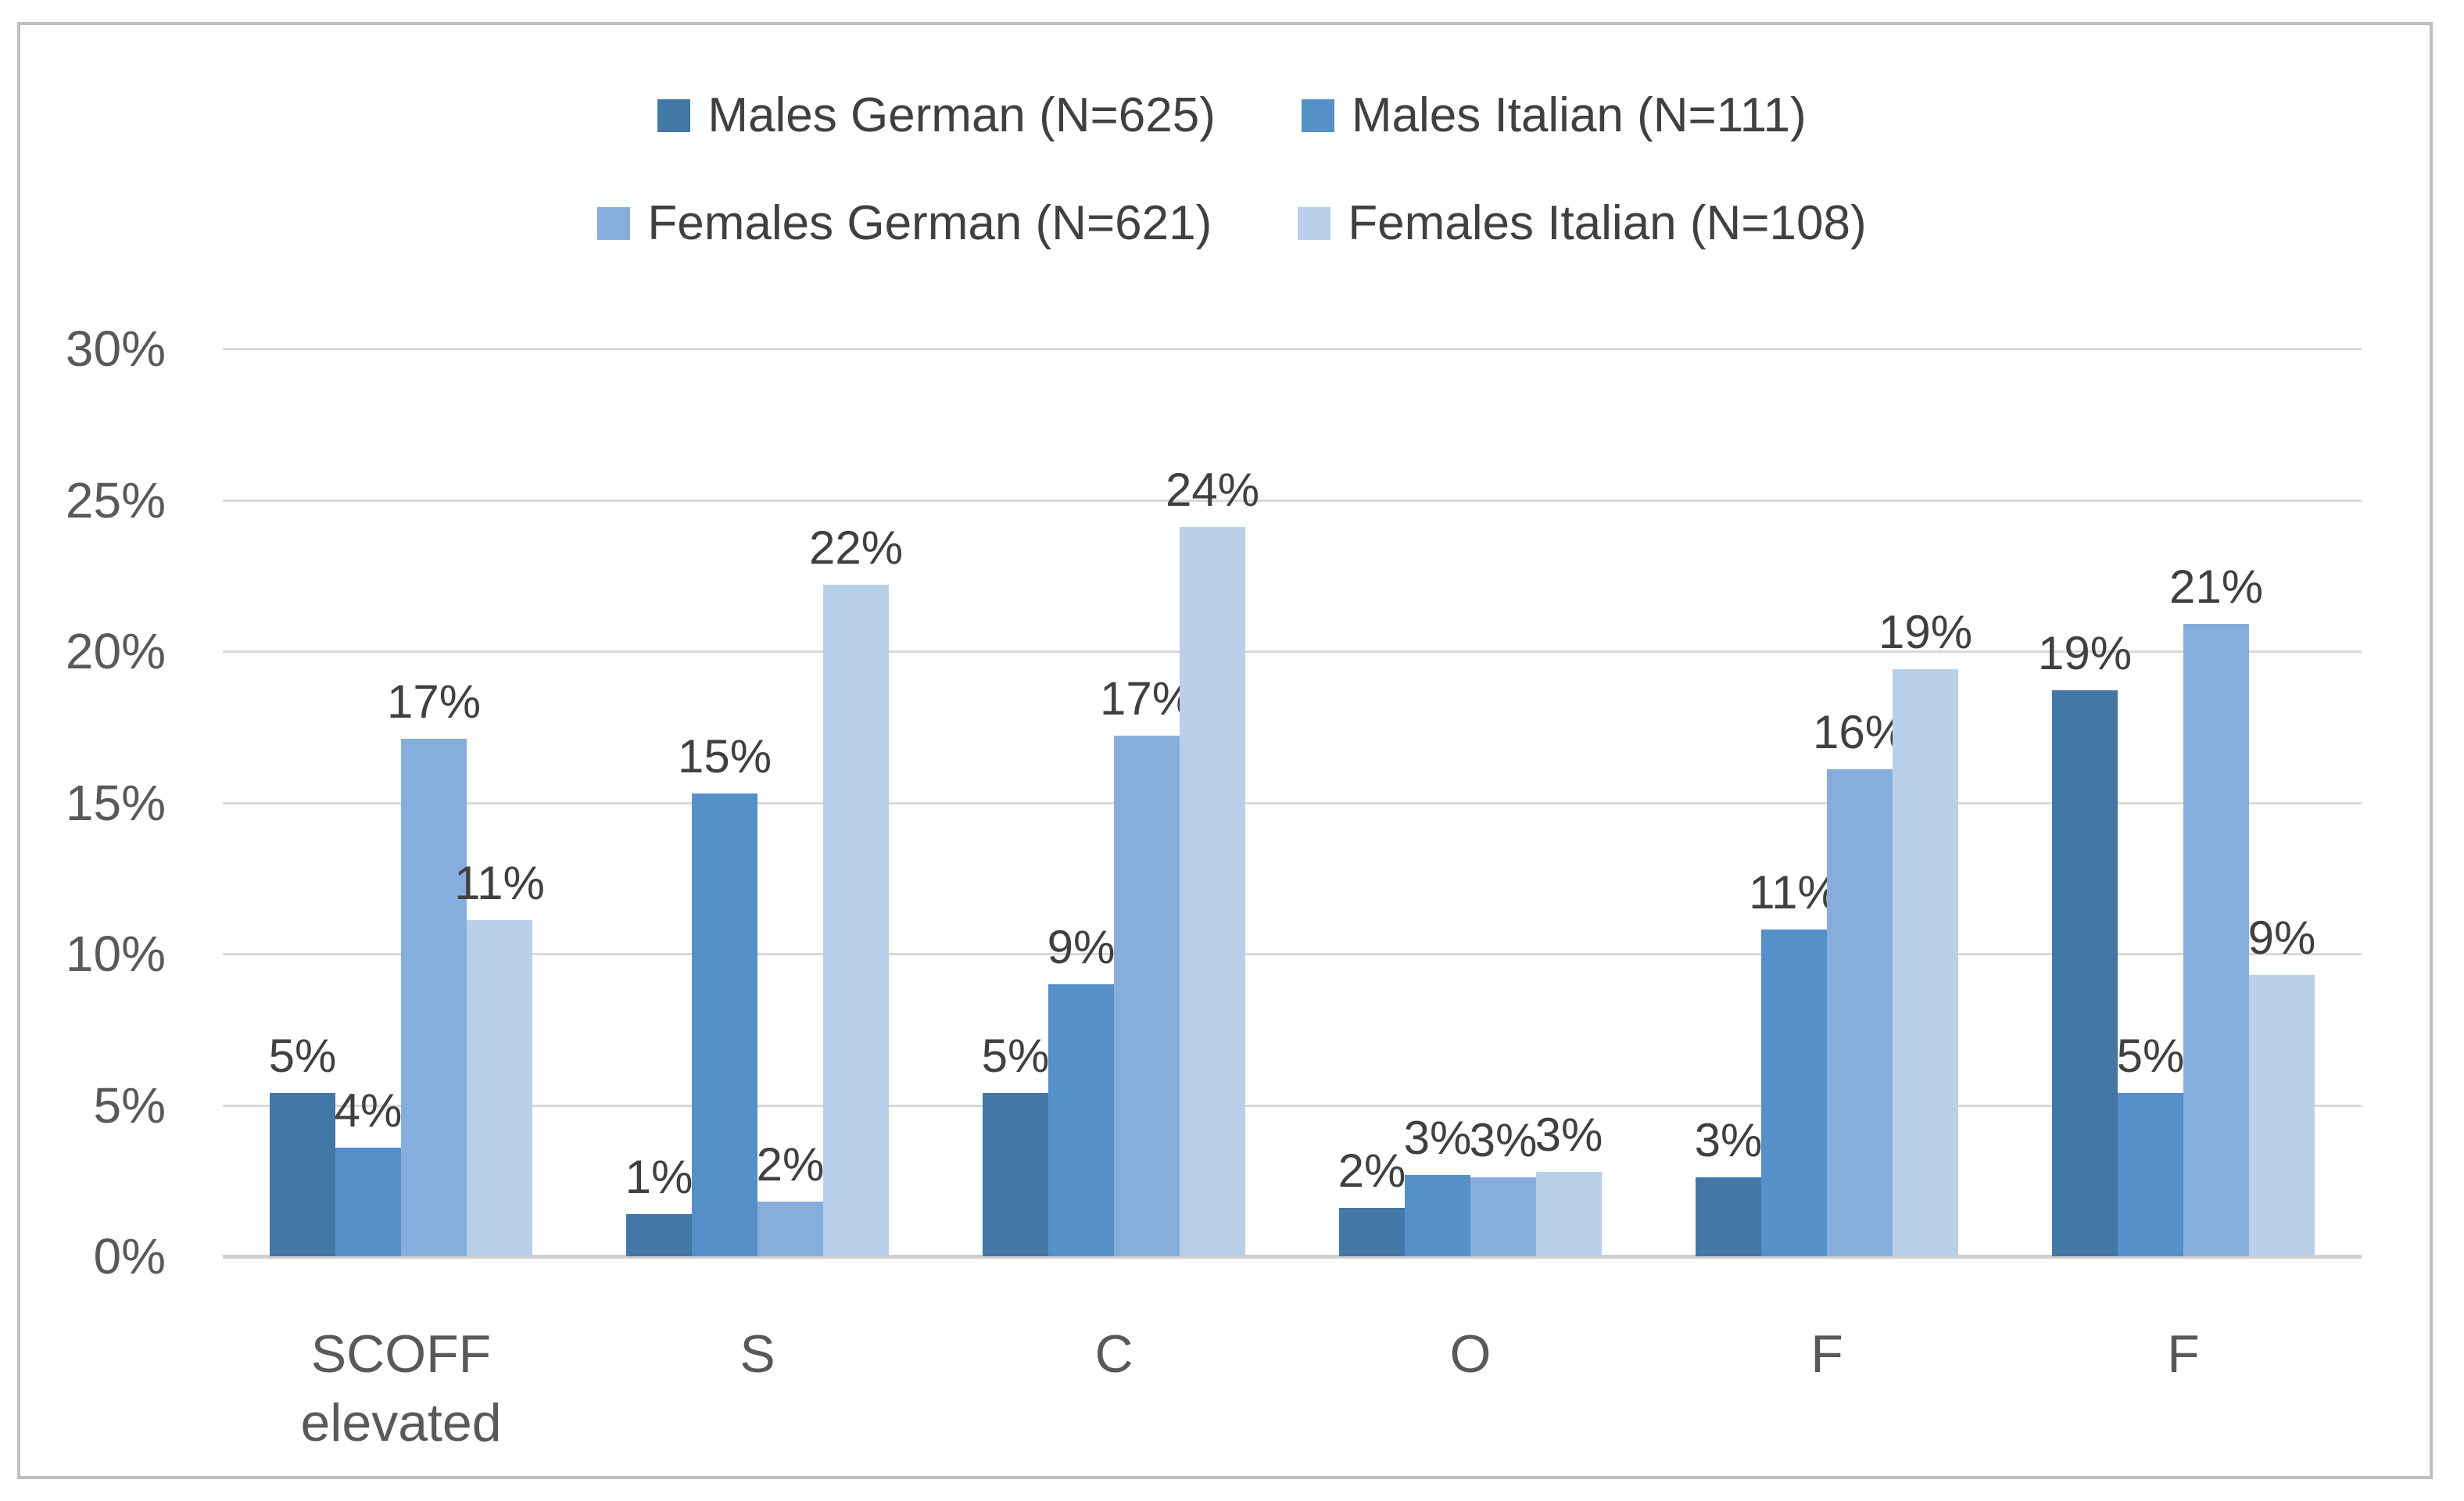 The width and height of the screenshot is (2464, 1501). What do you see at coordinates (434, 997) in the screenshot?
I see `bar-scoff-elevated-s2` at bounding box center [434, 997].